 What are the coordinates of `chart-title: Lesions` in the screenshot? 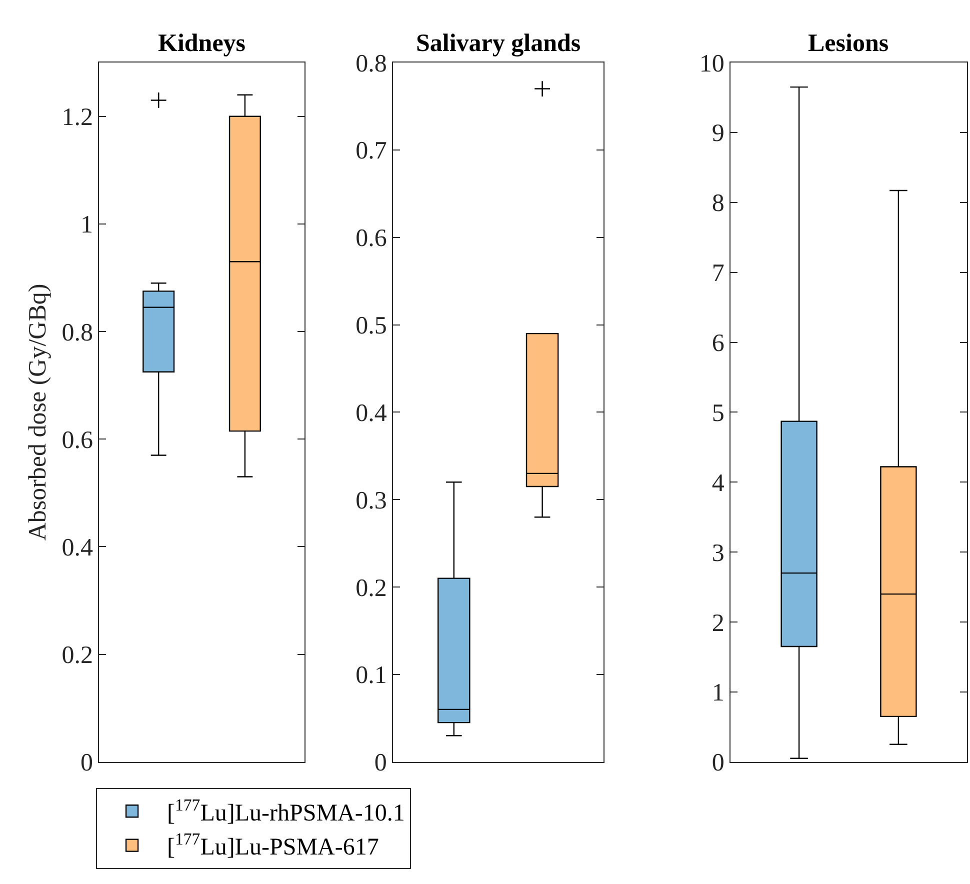 It's located at (848, 43).